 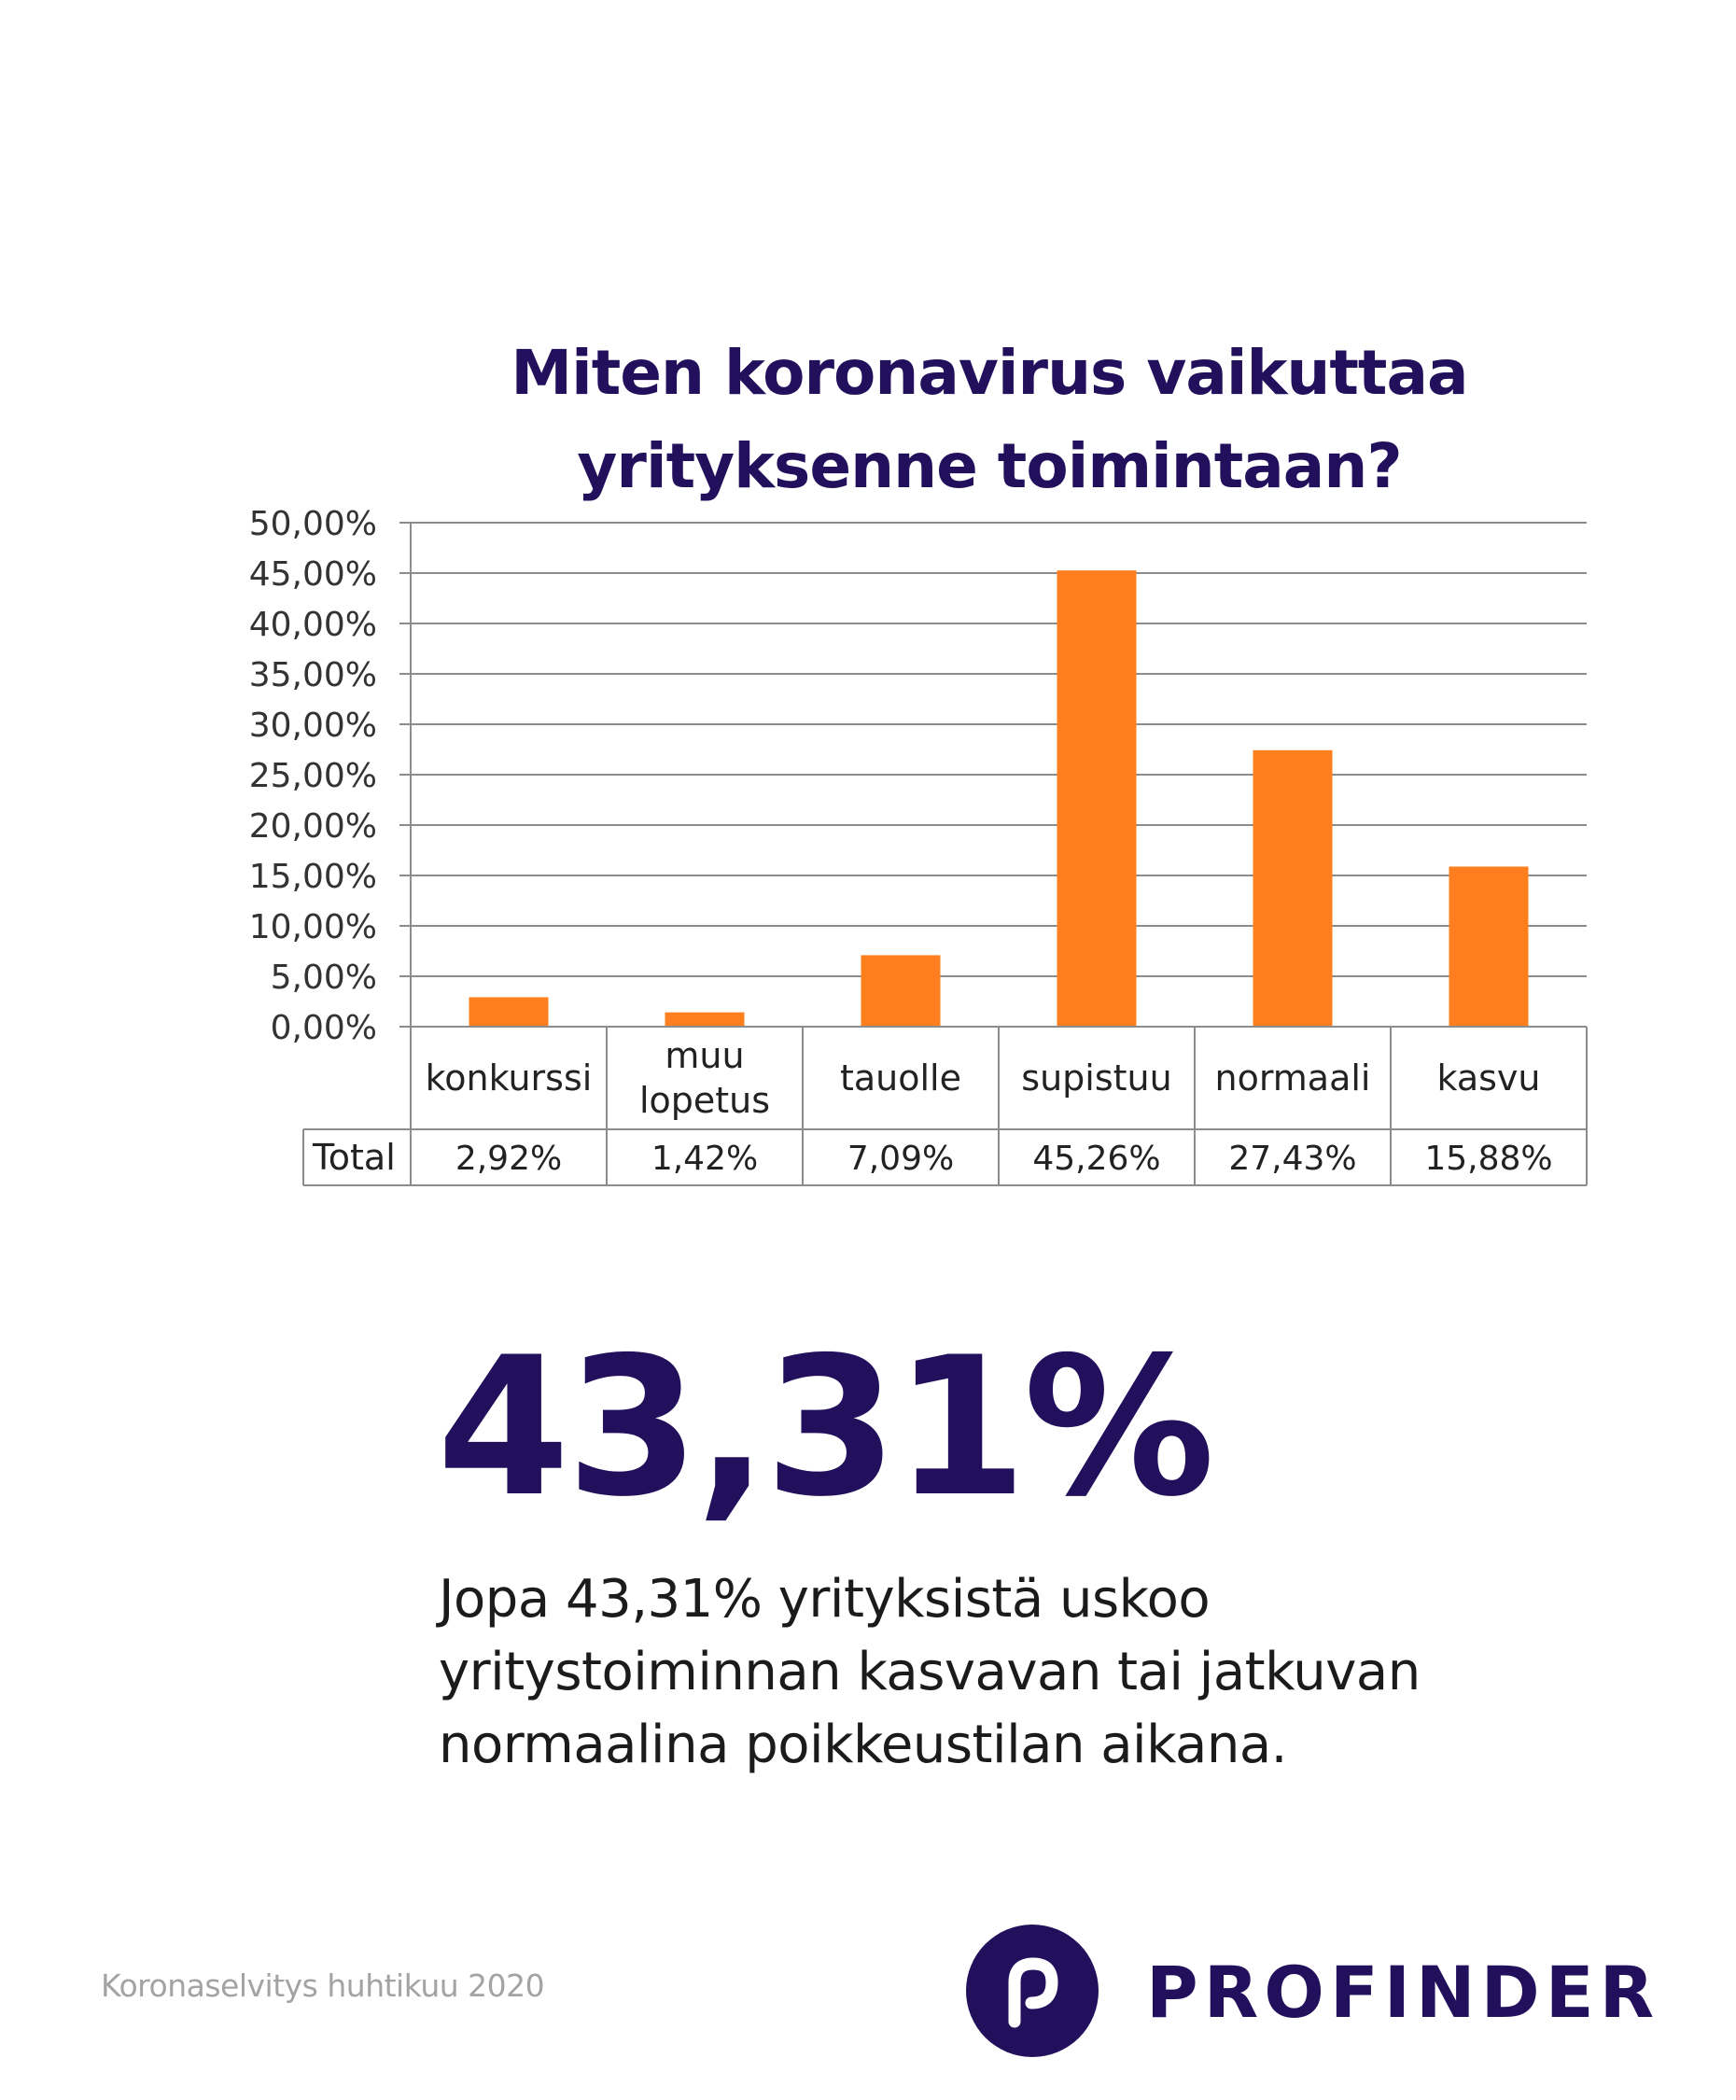 What do you see at coordinates (825, 1599) in the screenshot?
I see `description-line-1: Jopa 43,31% yrityksistä uskoo` at bounding box center [825, 1599].